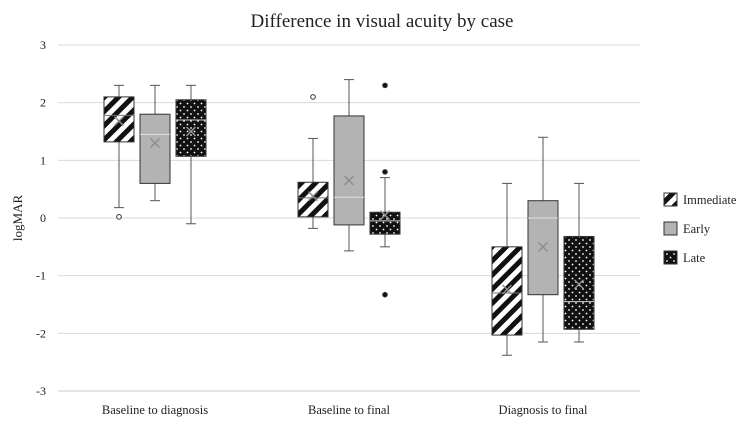 The width and height of the screenshot is (755, 433). Describe the element at coordinates (382, 21) in the screenshot. I see `chart-title: Difference in visual acuity by case` at that location.